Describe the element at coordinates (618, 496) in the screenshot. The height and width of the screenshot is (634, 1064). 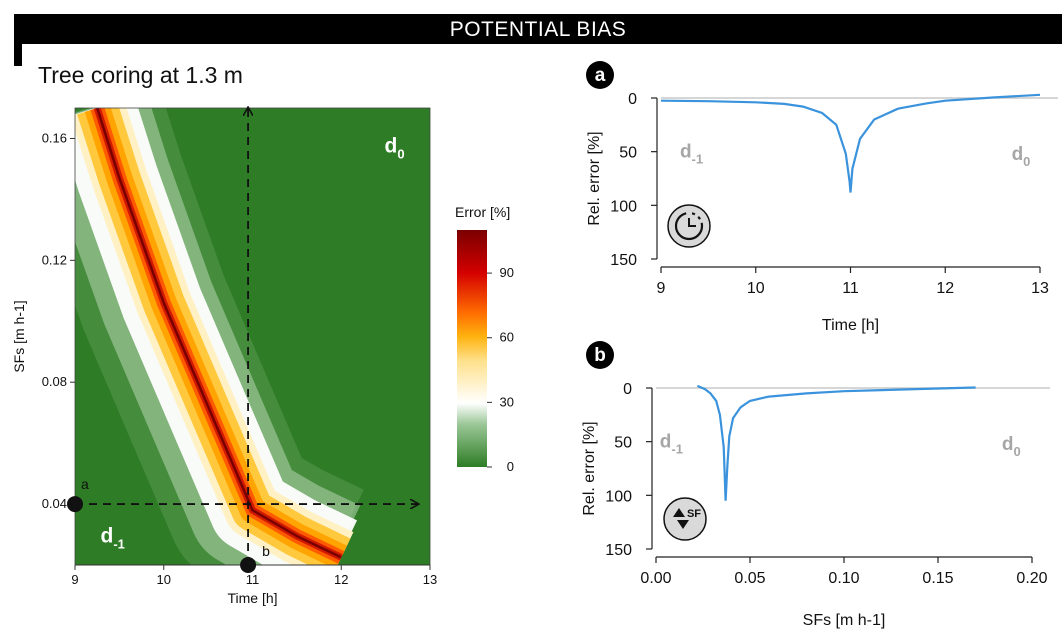
I see `panel-b-y-tick-label: 100` at that location.